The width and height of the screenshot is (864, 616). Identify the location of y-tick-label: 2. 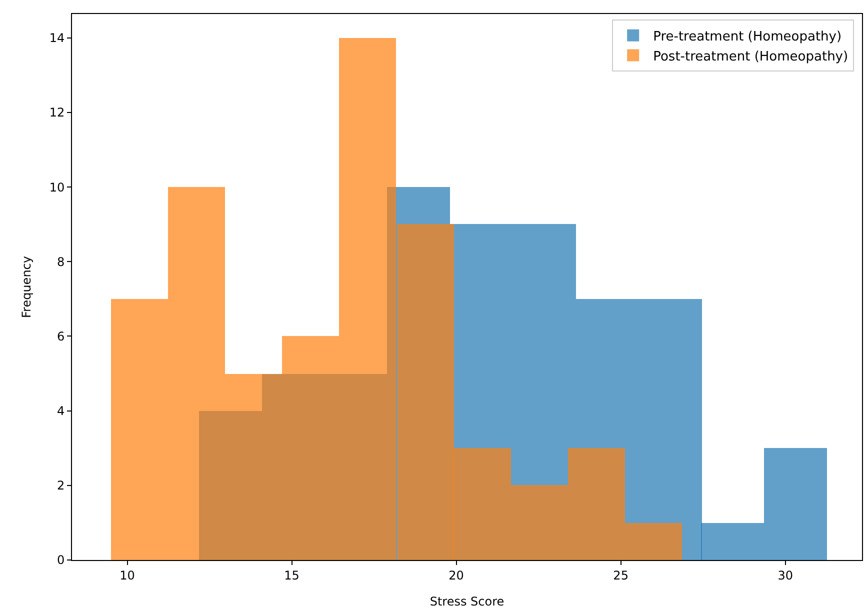
(60, 485).